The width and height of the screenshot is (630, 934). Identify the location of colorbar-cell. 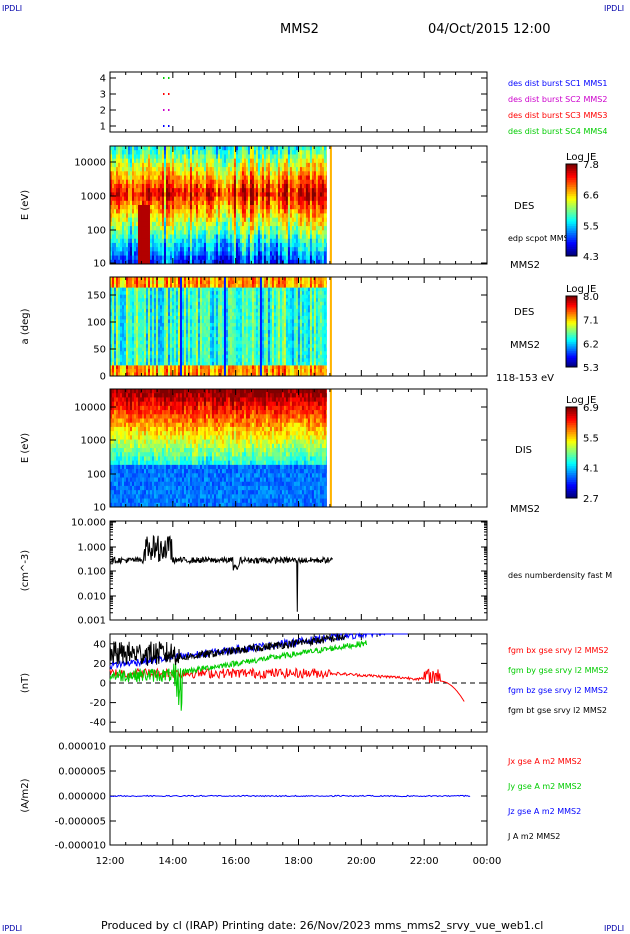
(571, 255).